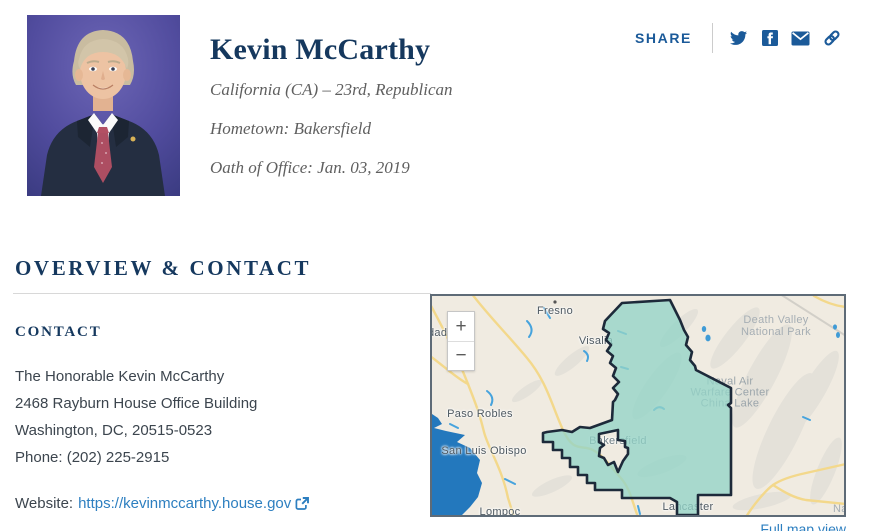 The image size is (885, 531). Describe the element at coordinates (730, 403) in the screenshot. I see `naval-line3: China Lake` at that location.